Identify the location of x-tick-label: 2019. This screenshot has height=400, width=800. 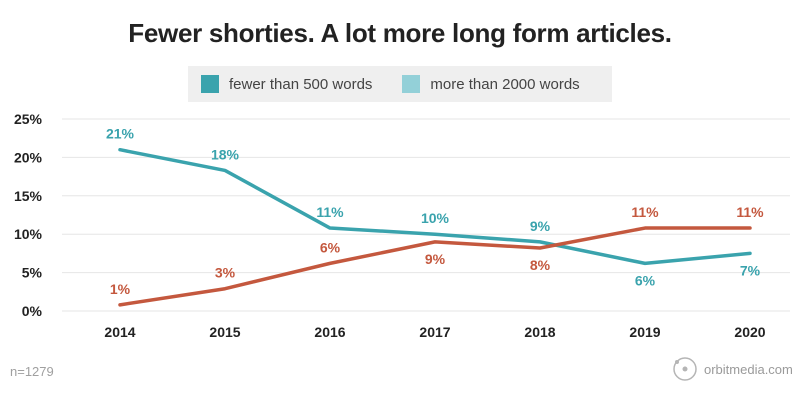
(644, 332).